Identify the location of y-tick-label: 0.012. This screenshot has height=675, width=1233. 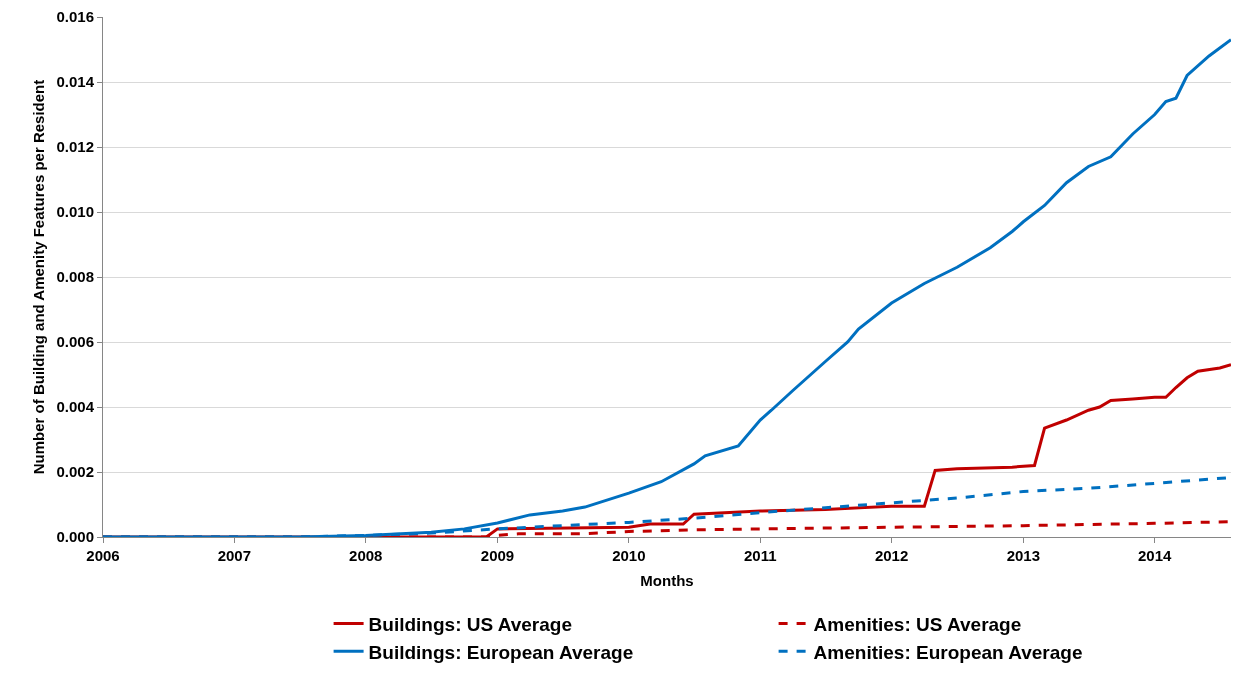
(75, 147).